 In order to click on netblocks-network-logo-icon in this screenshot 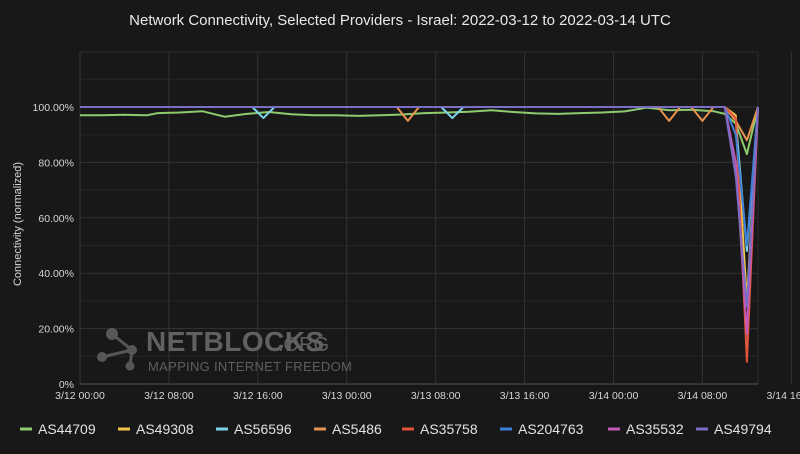, I will do `click(117, 349)`.